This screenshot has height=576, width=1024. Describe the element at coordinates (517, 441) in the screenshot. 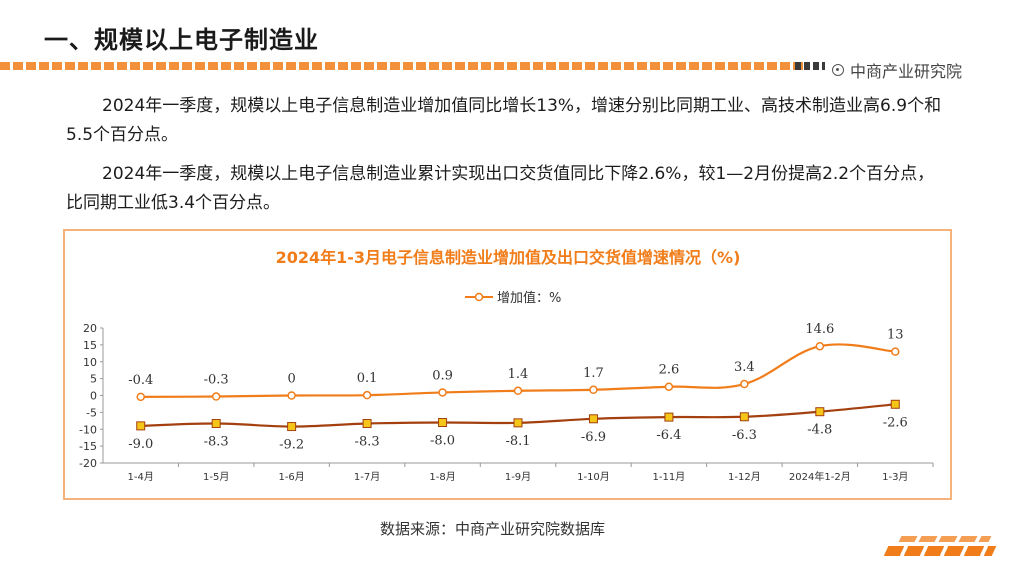

I see `data-label: -8.1` at that location.